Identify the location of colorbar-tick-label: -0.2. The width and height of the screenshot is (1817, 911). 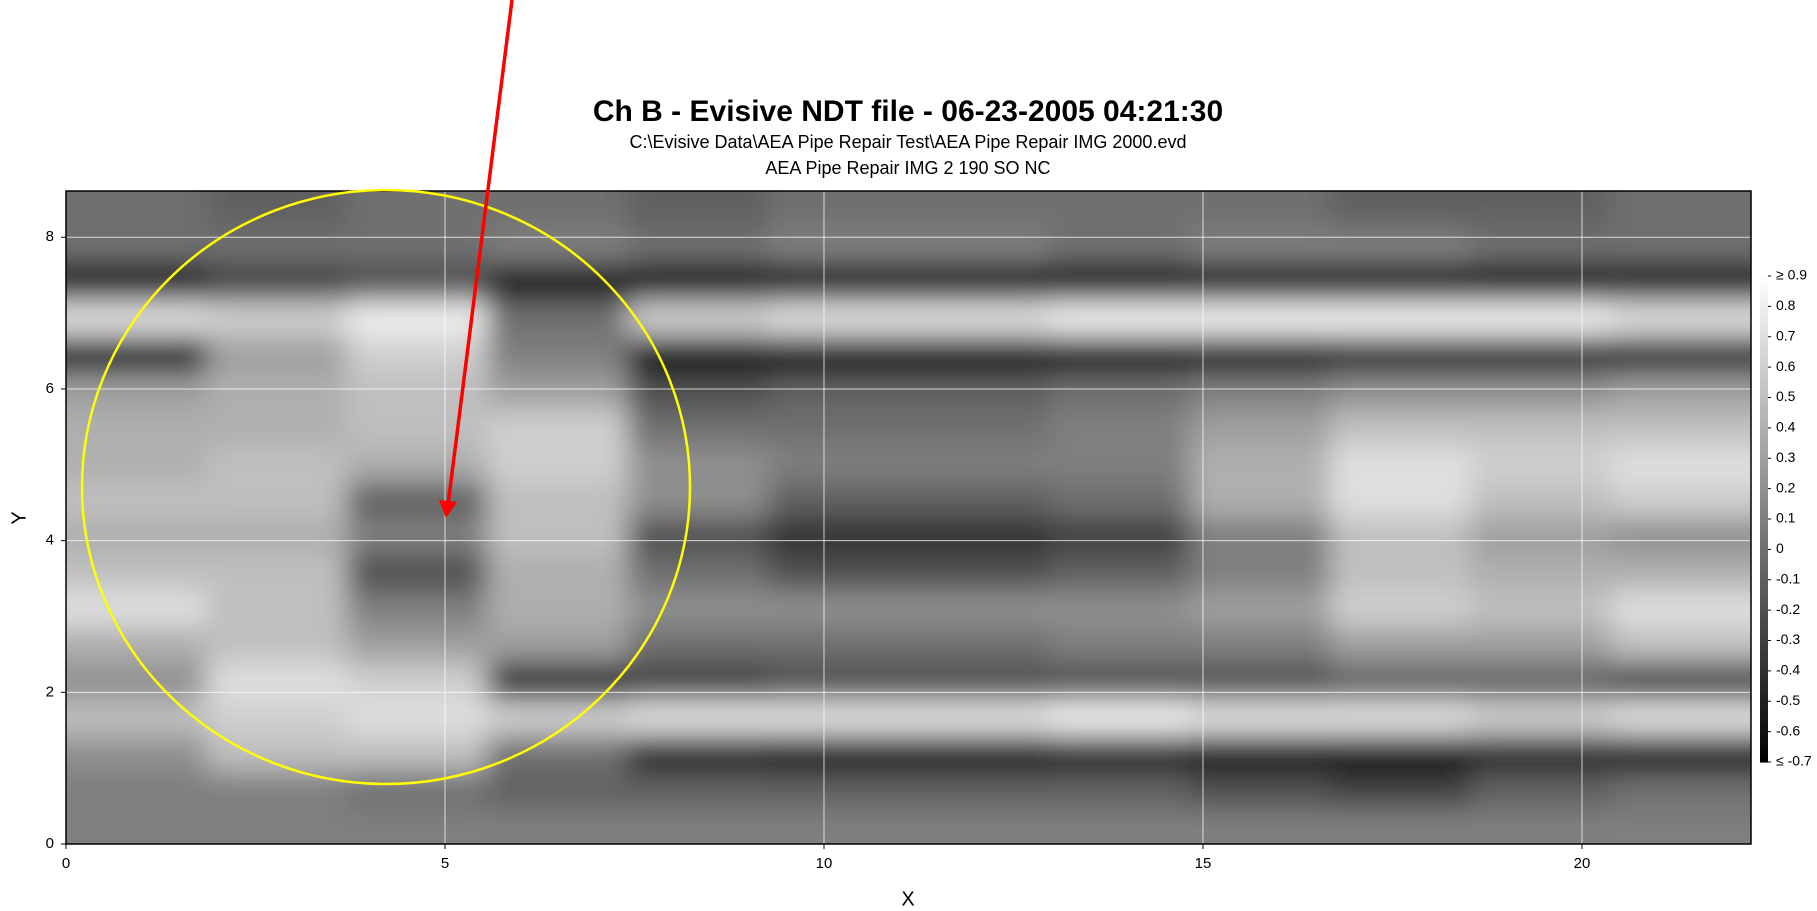
(1788, 609).